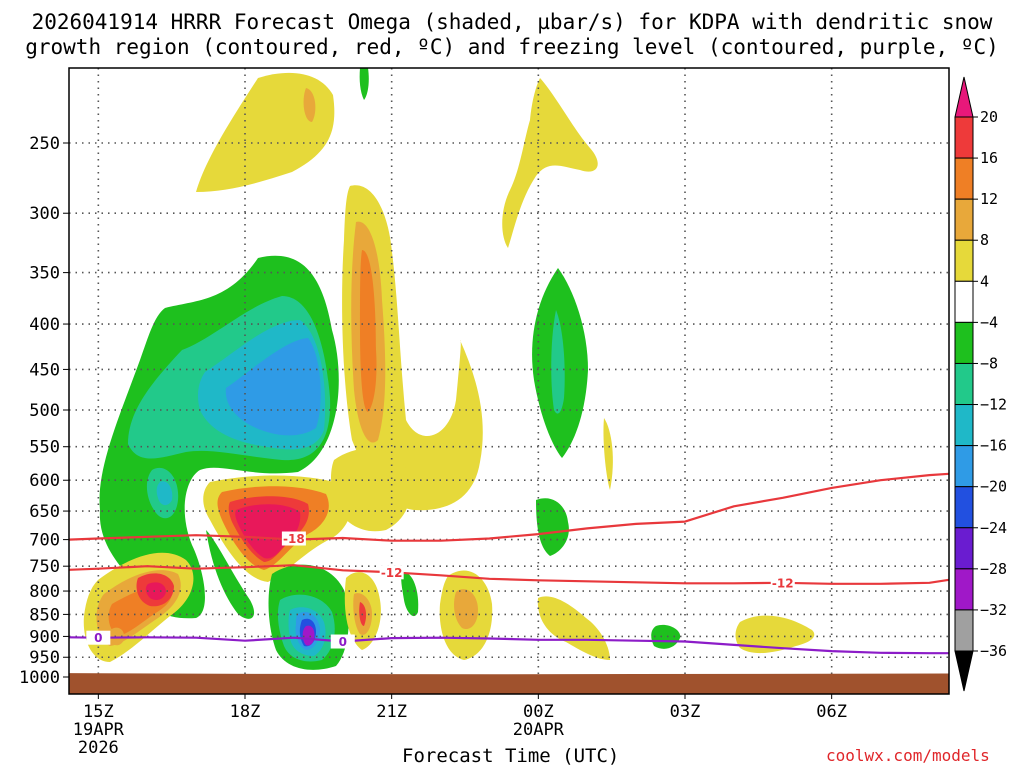 The image size is (1024, 768). I want to click on x-tick-label-4: 03Z, so click(685, 712).